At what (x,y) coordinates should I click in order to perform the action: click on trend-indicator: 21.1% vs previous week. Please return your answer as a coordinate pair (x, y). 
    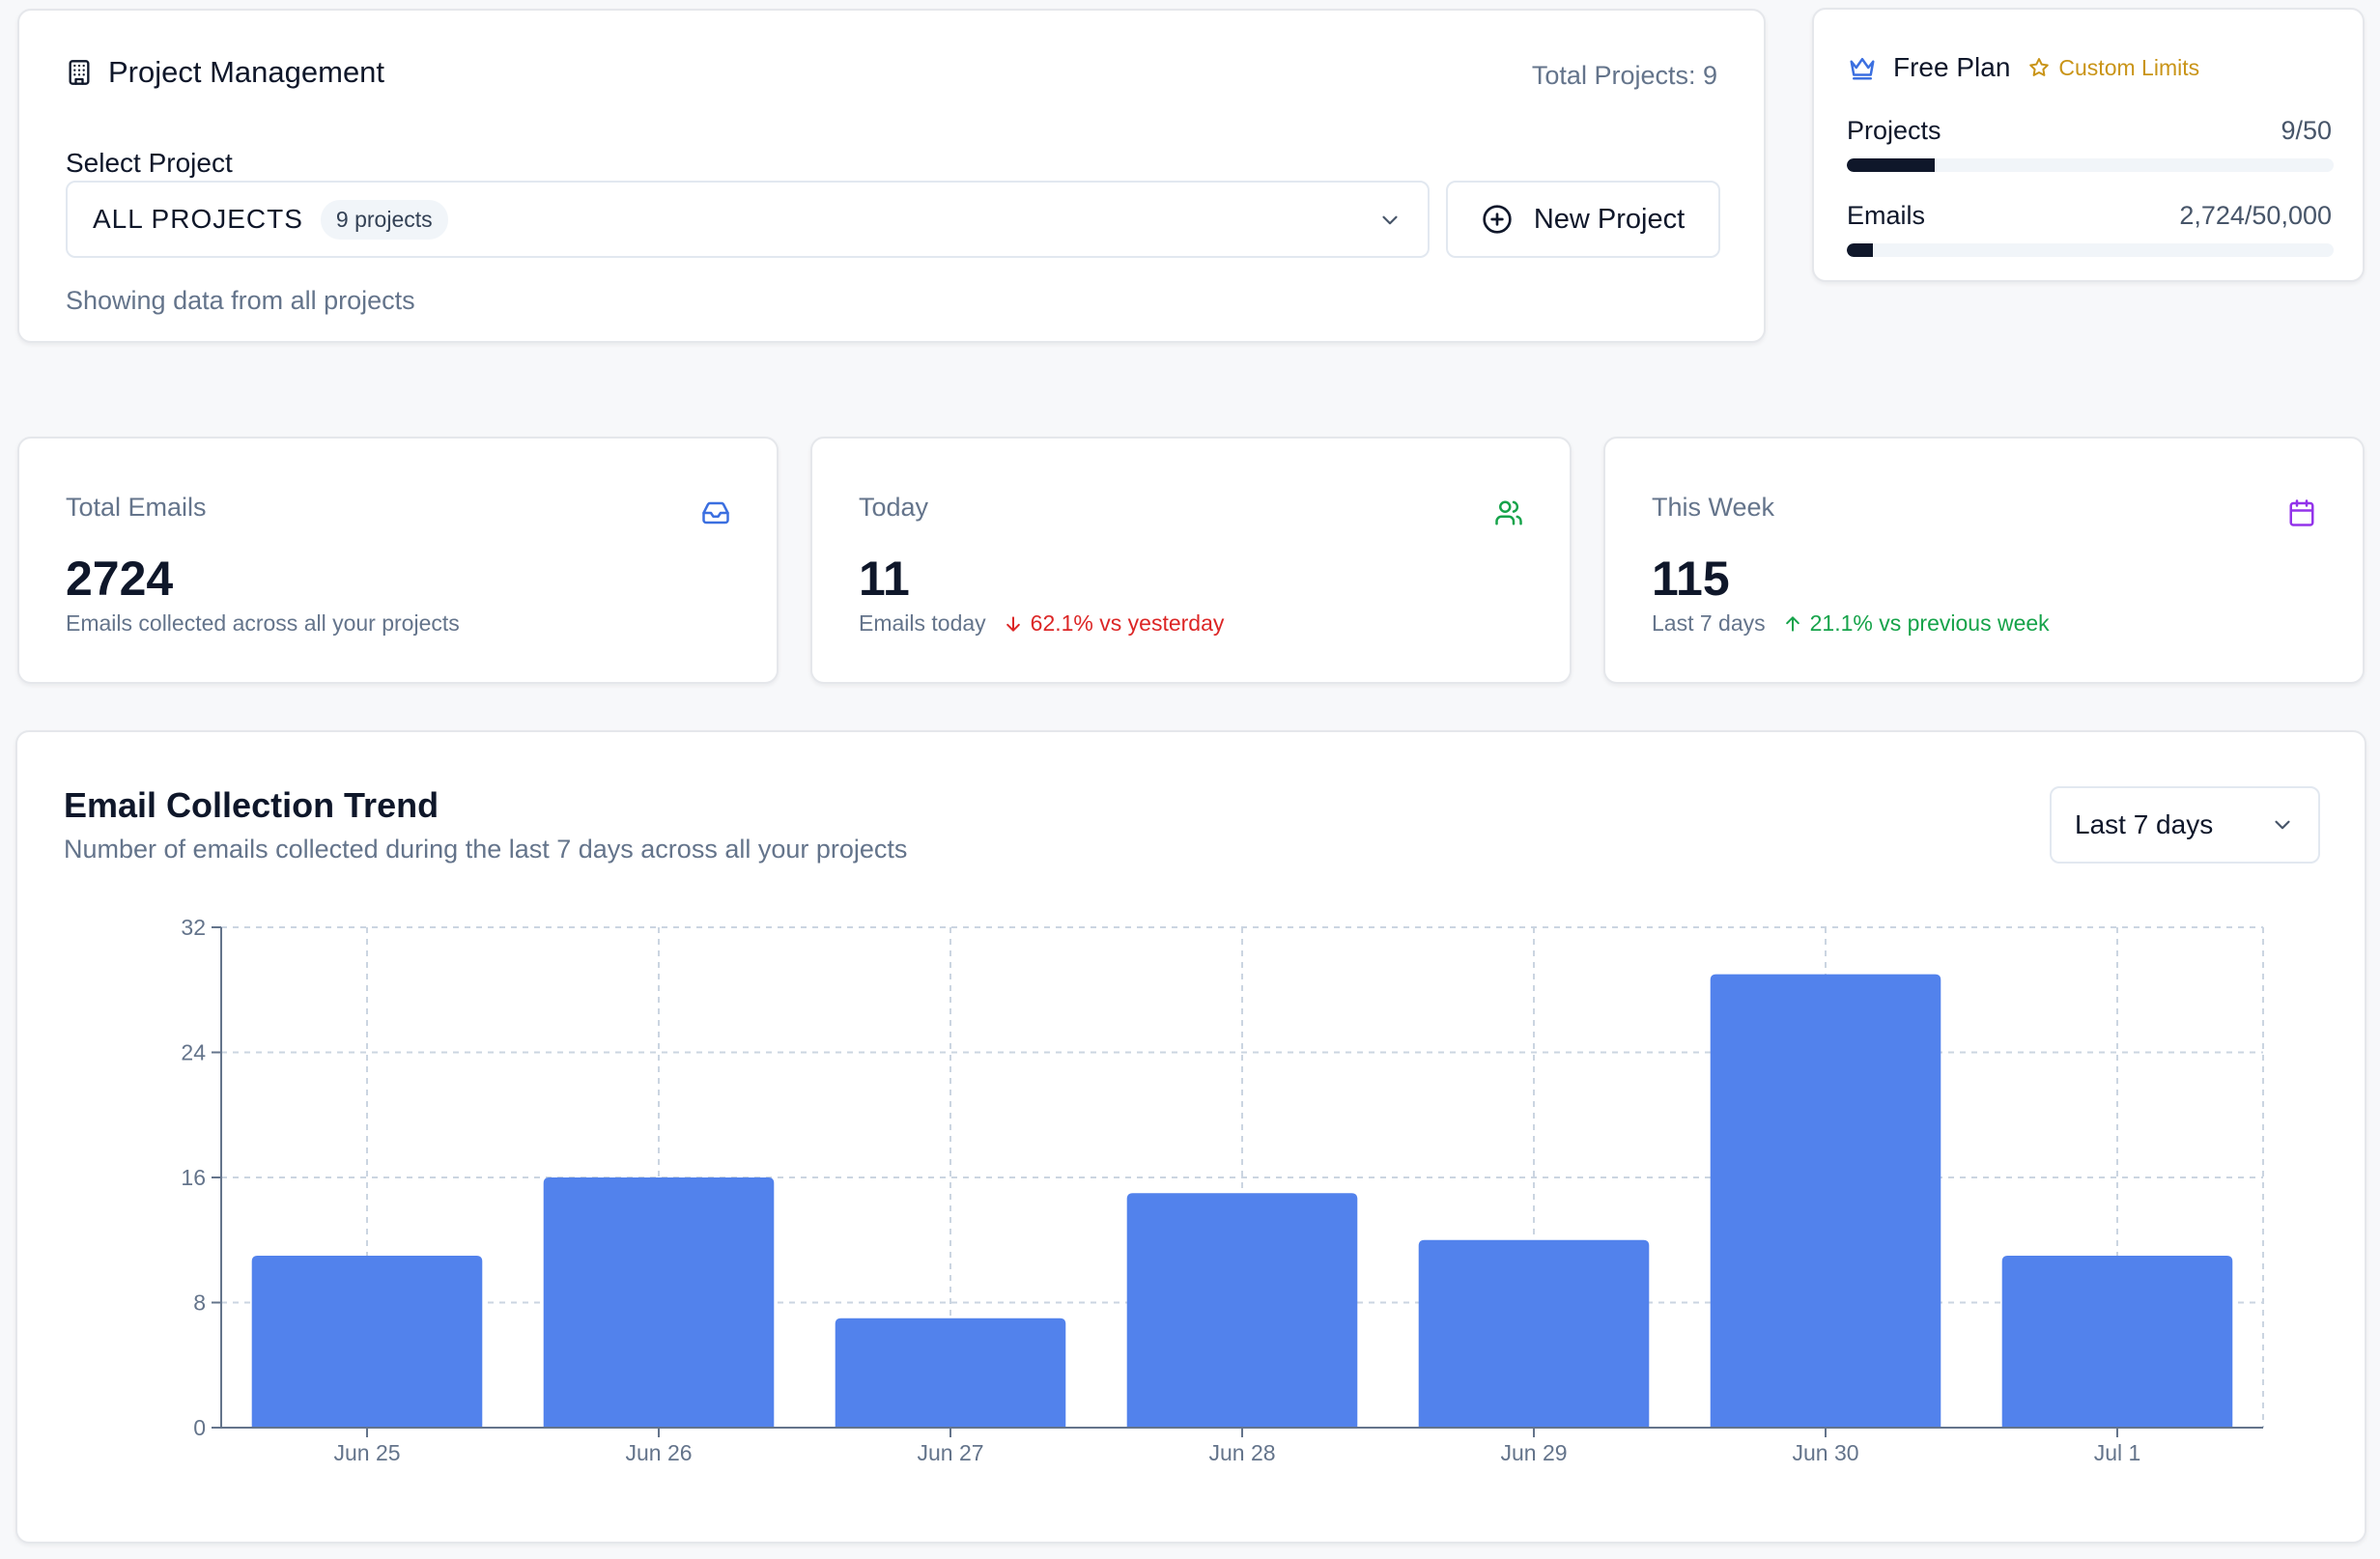
    Looking at the image, I should click on (1917, 623).